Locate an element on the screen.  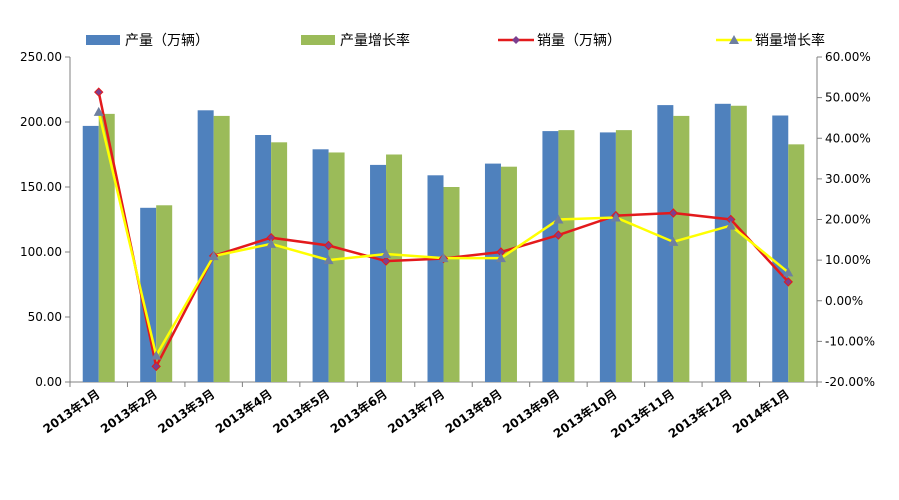
y-right-tick-label: 40.00% is located at coordinates (848, 138).